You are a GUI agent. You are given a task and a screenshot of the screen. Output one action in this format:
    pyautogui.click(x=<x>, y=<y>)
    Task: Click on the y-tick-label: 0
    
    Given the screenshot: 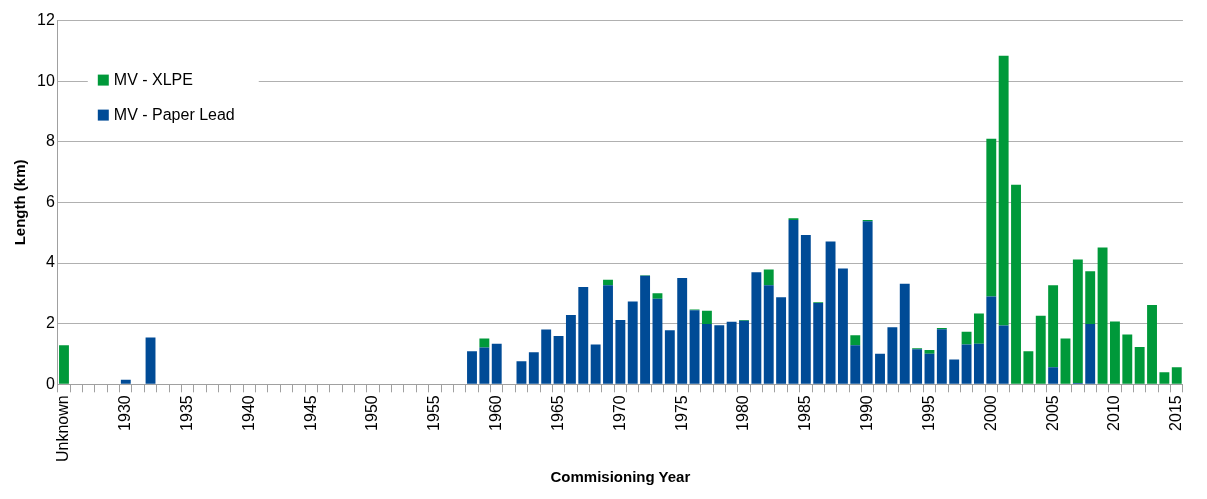 What is the action you would take?
    pyautogui.click(x=50, y=383)
    